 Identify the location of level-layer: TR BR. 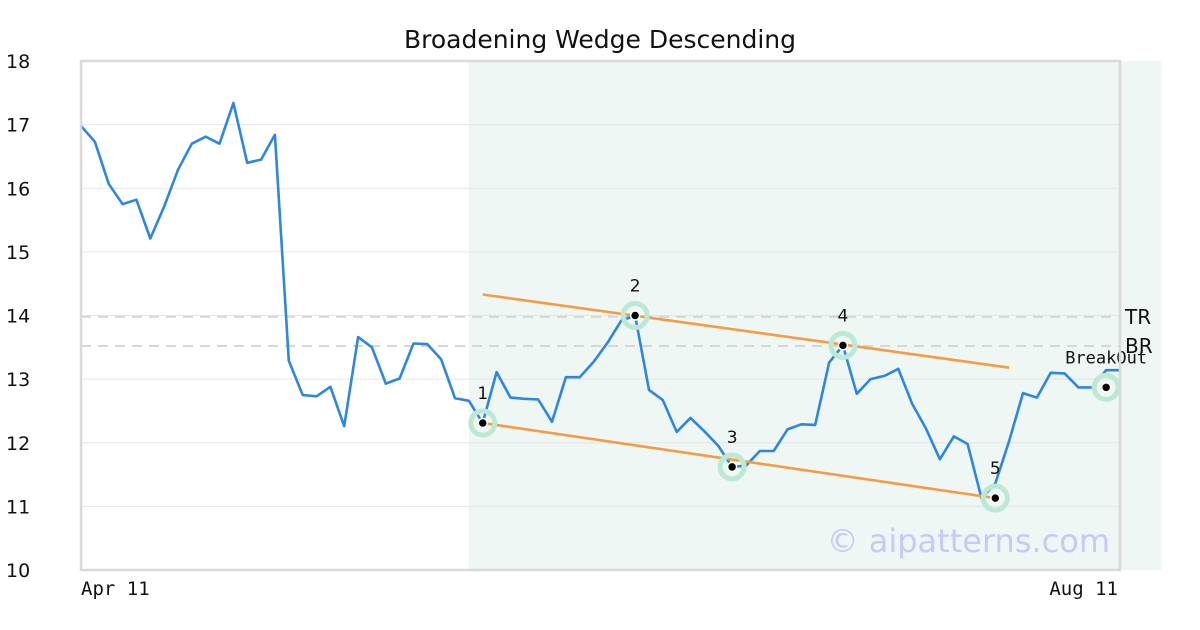
(617, 331).